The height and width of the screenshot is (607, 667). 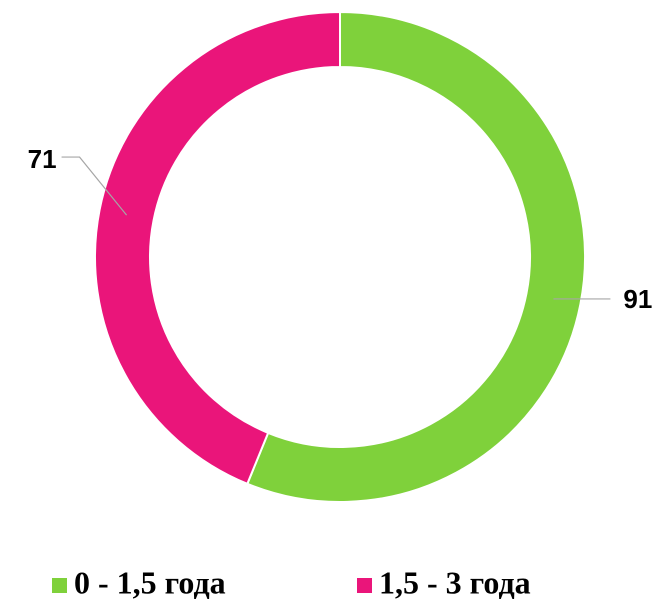 What do you see at coordinates (94, 186) in the screenshot?
I see `leader-line` at bounding box center [94, 186].